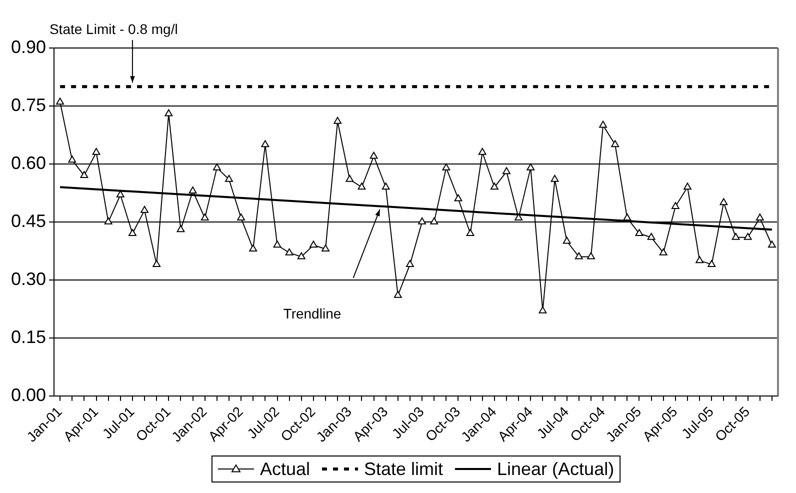 The image size is (796, 493). Describe the element at coordinates (28, 46) in the screenshot. I see `y-tick-label: 0.90` at that location.